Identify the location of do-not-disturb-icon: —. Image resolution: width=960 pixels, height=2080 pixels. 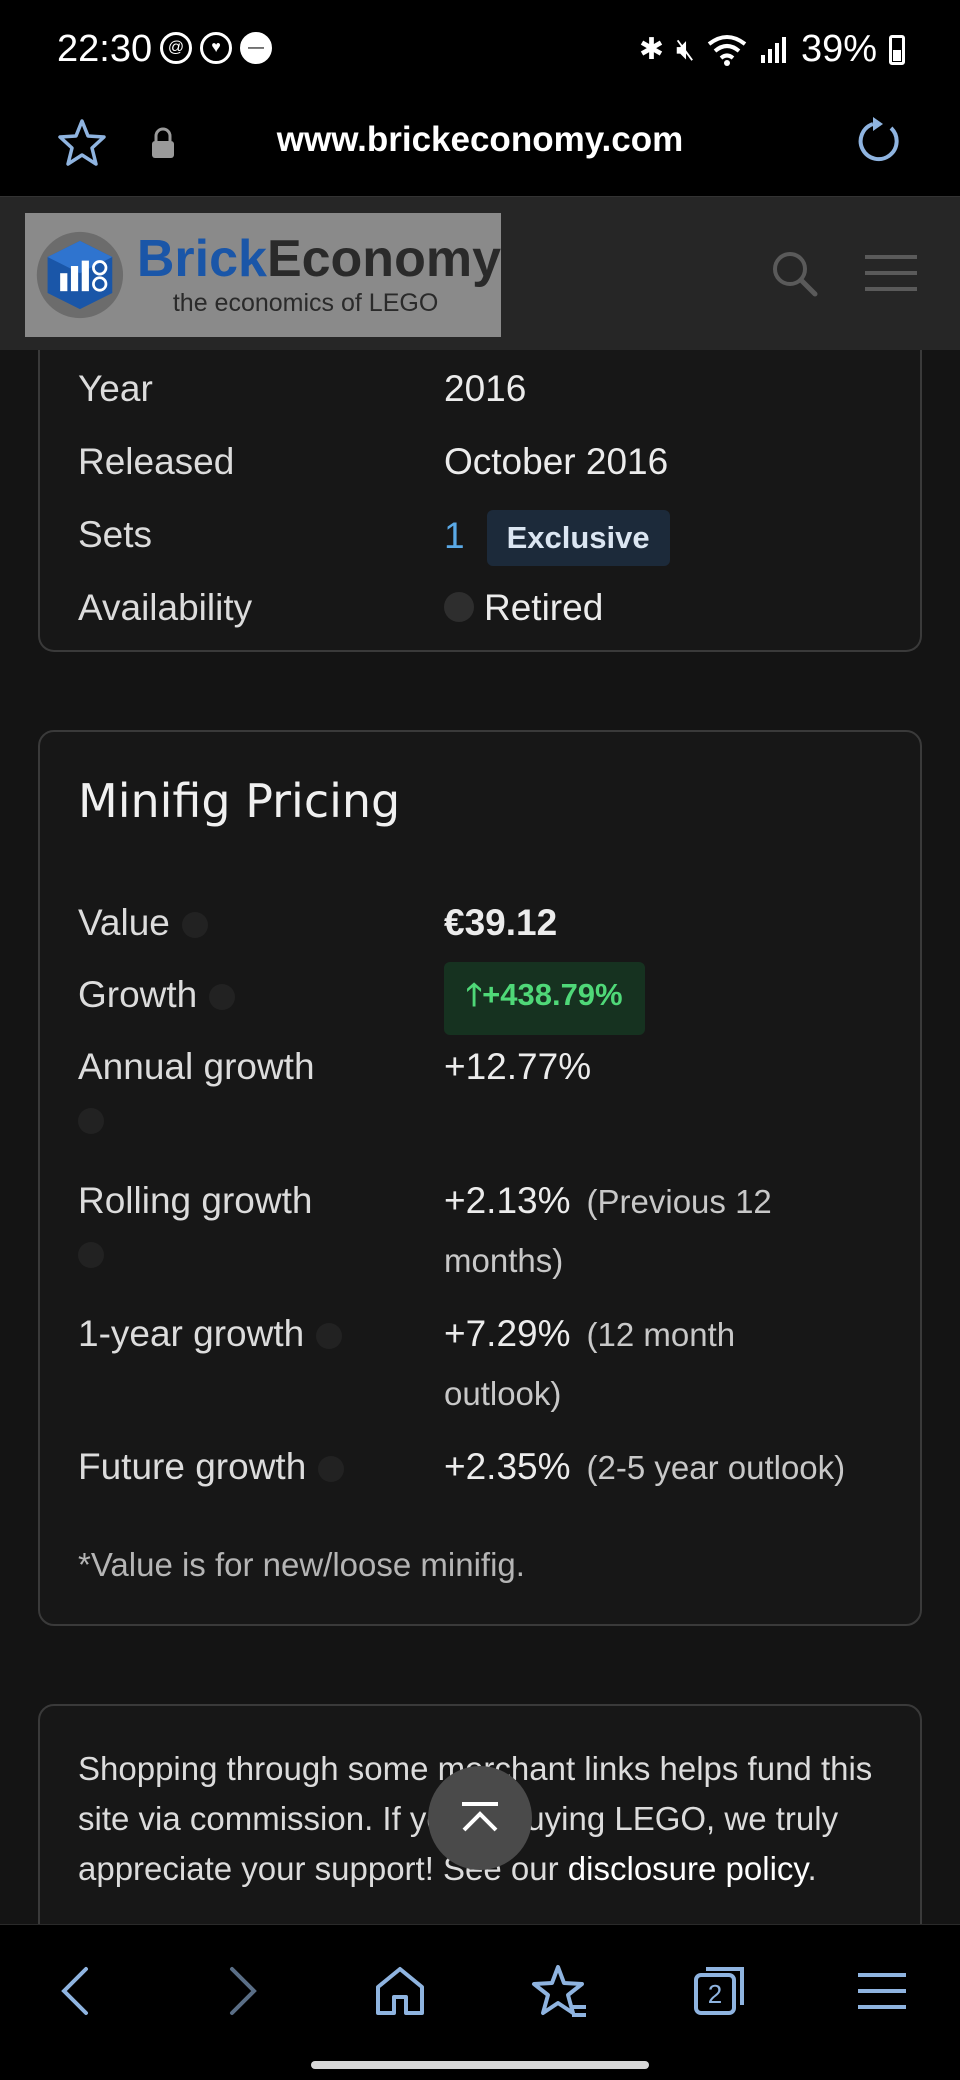
(256, 48).